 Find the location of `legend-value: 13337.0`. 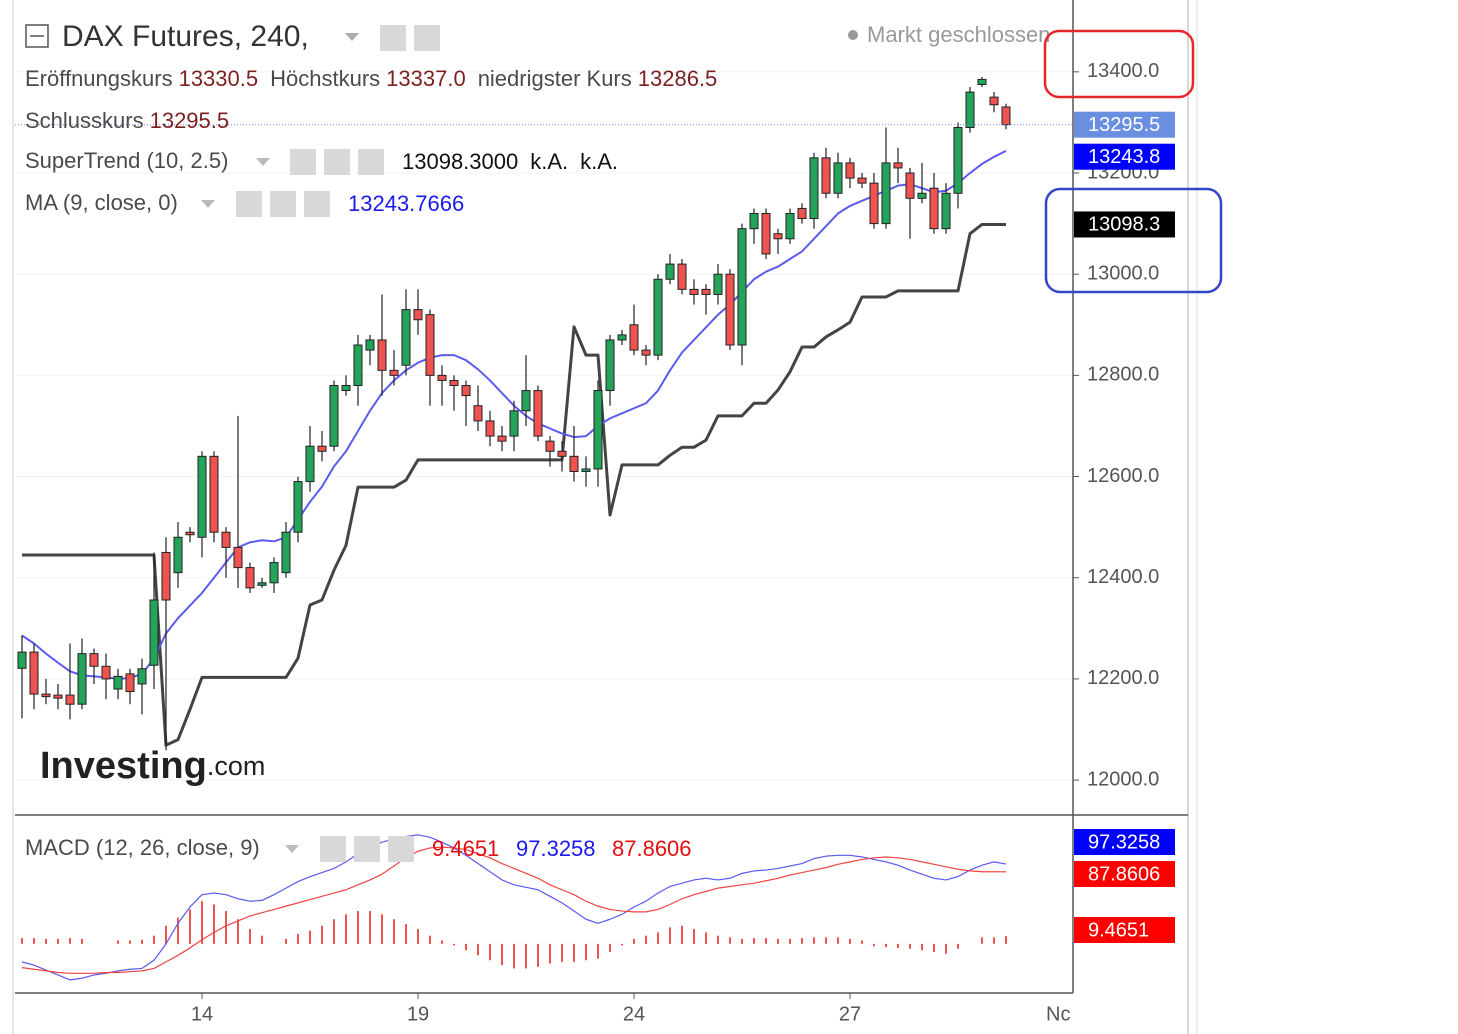

legend-value: 13337.0 is located at coordinates (426, 78).